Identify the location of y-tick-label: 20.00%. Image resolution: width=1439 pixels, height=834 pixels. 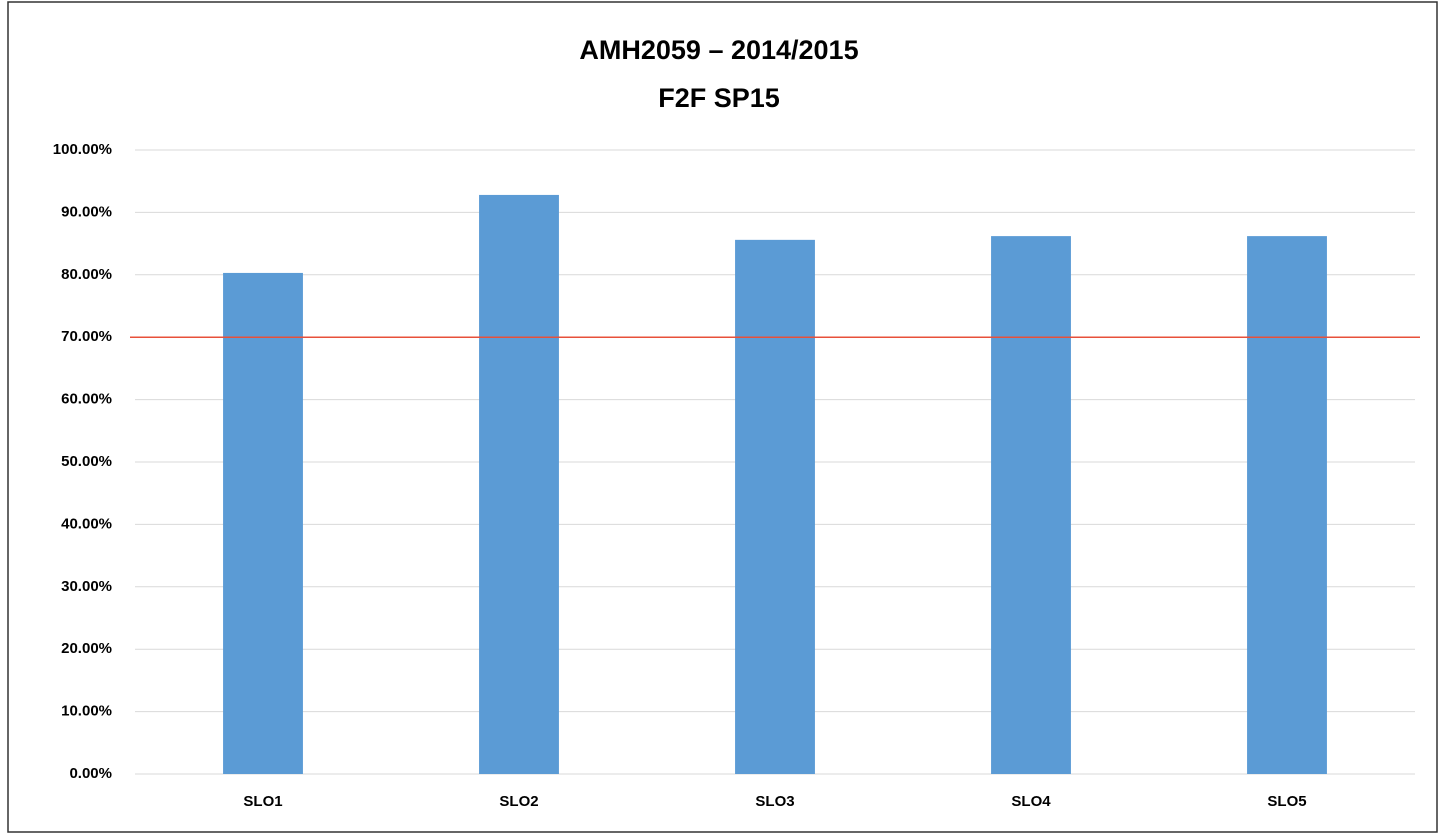
(86, 648).